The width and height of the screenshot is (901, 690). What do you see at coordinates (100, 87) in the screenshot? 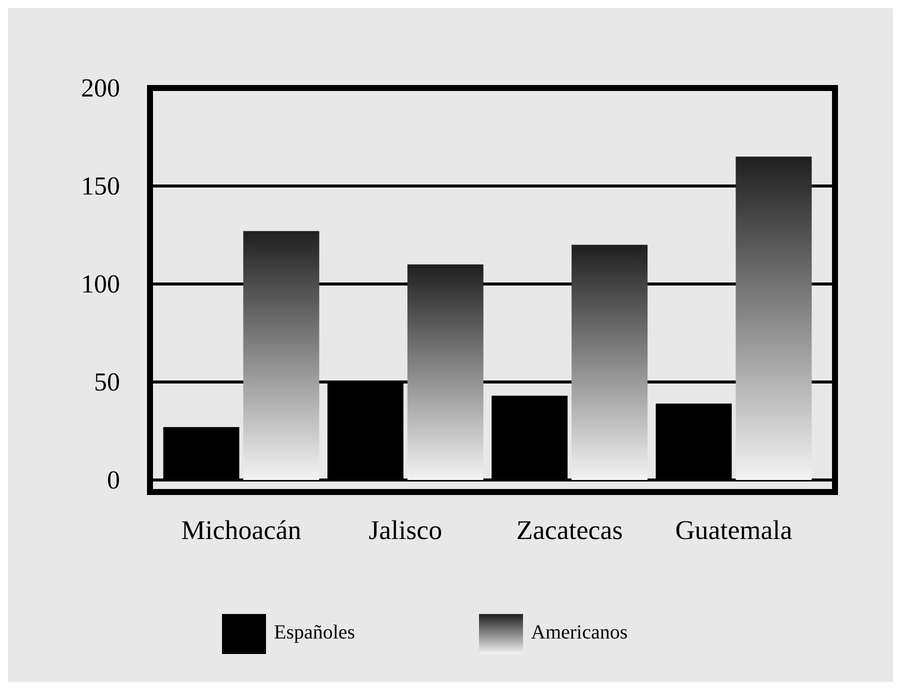
I see `y-tick-label: 200` at bounding box center [100, 87].